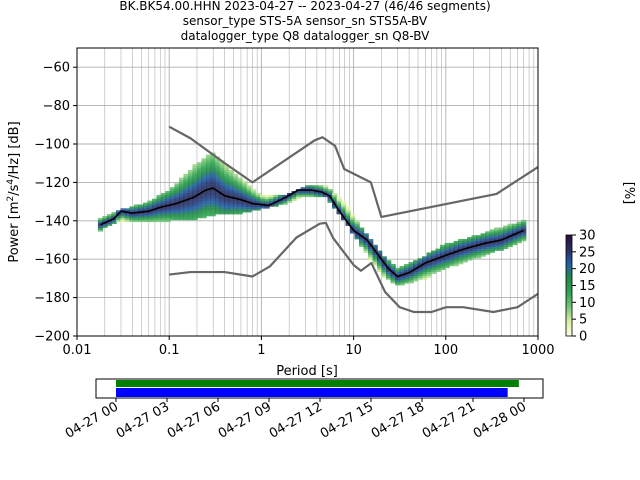 The image size is (640, 480). What do you see at coordinates (245, 420) in the screenshot?
I see `timeline-tick-label: 04-27 09` at bounding box center [245, 420].